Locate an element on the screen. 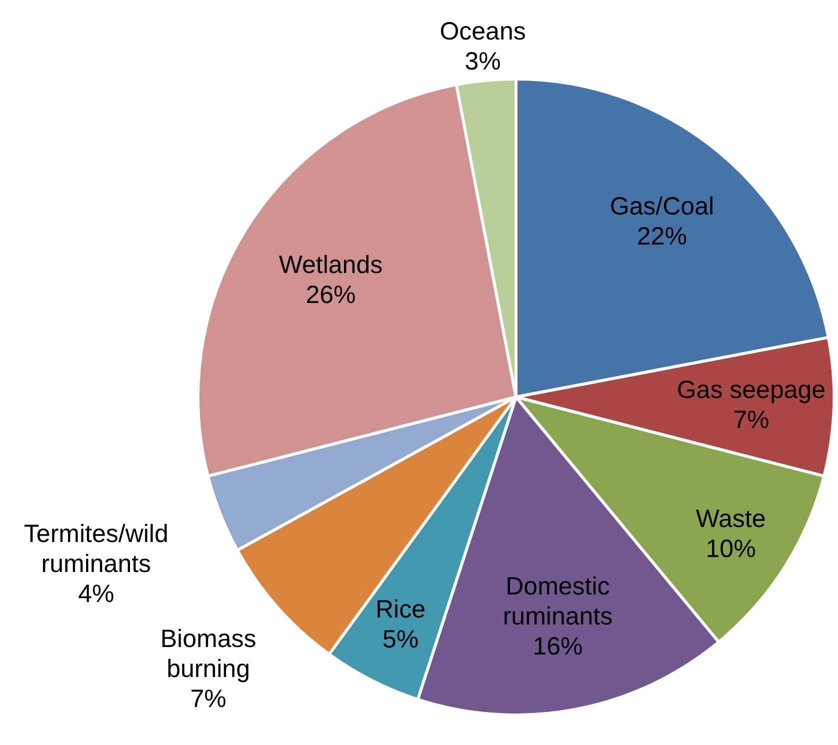 The width and height of the screenshot is (838, 745). data-label: 3% is located at coordinates (482, 61).